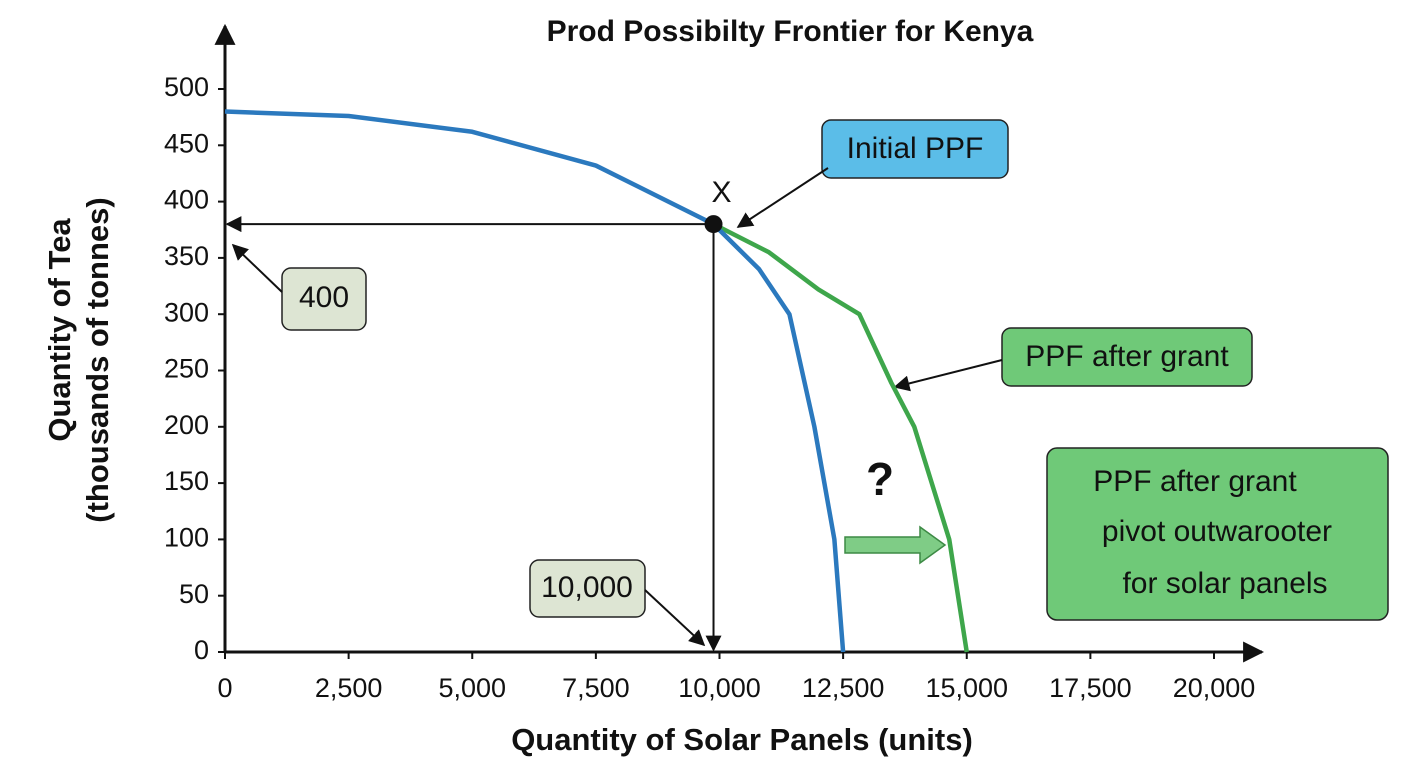 This screenshot has height=773, width=1408. I want to click on x-tick-label: 10,000, so click(719, 688).